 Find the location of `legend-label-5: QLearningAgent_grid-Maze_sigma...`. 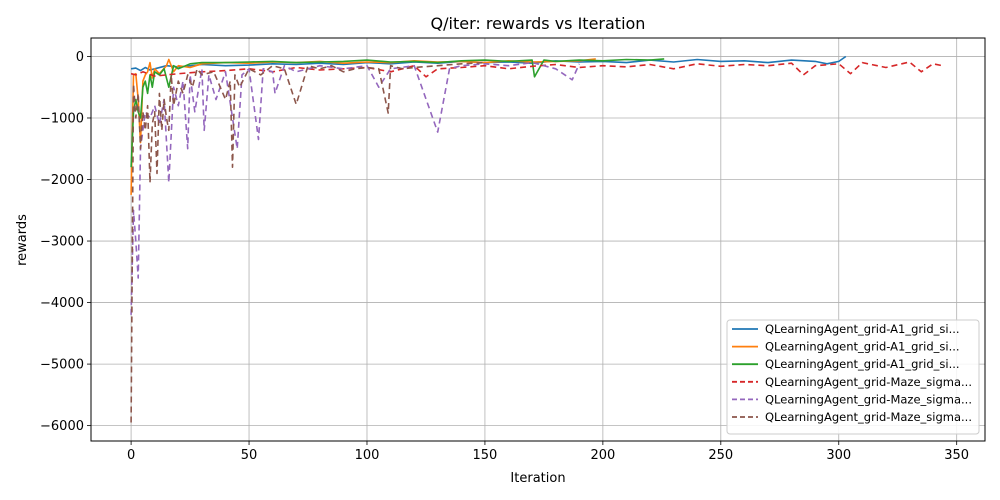

legend-label-5: QLearningAgent_grid-Maze_sigma... is located at coordinates (868, 399).